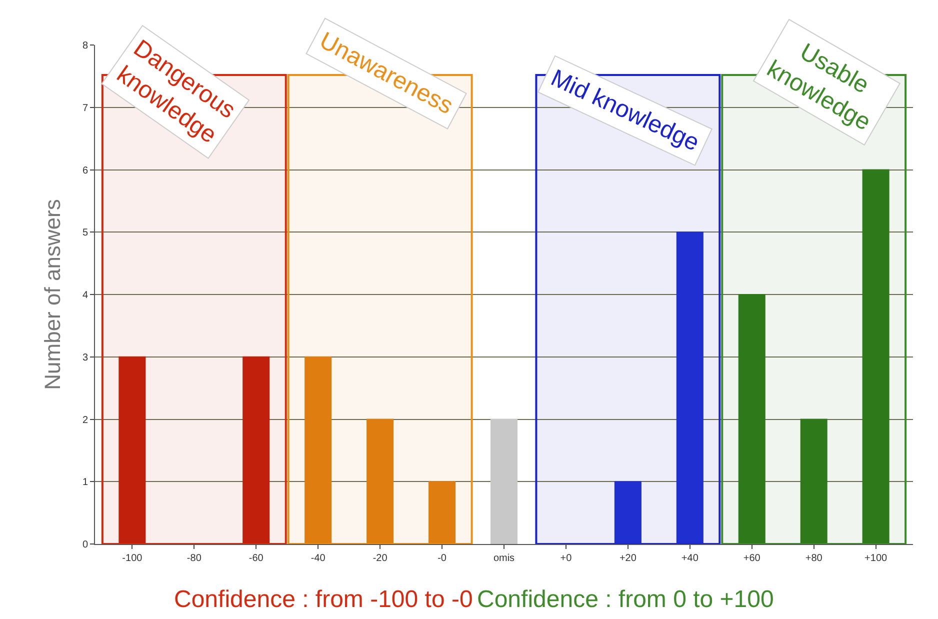  Describe the element at coordinates (628, 558) in the screenshot. I see `x-tick-label: +20` at that location.